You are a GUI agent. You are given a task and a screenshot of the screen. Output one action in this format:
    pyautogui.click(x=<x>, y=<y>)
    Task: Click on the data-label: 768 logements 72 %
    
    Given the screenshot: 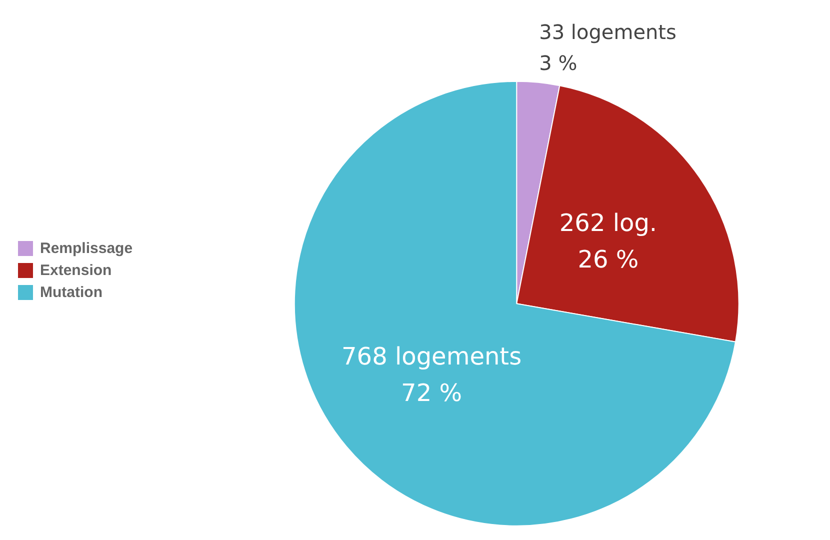 What is the action you would take?
    pyautogui.click(x=432, y=374)
    